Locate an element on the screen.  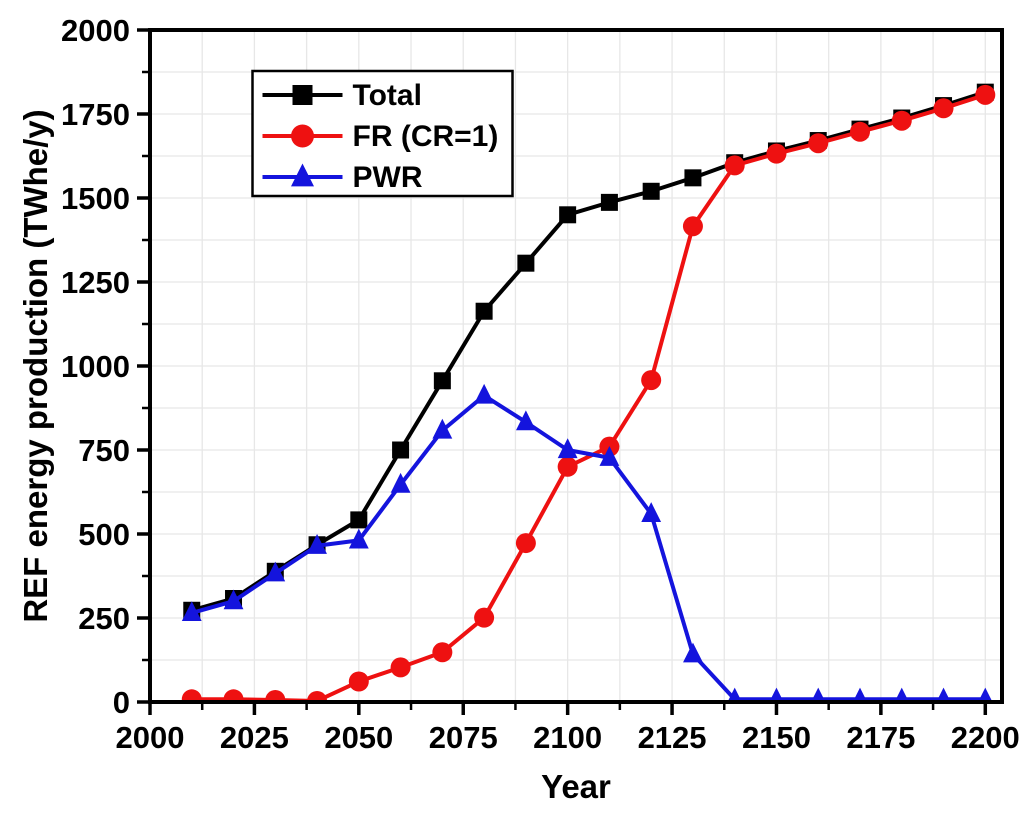
legend-label: Total is located at coordinates (387, 95).